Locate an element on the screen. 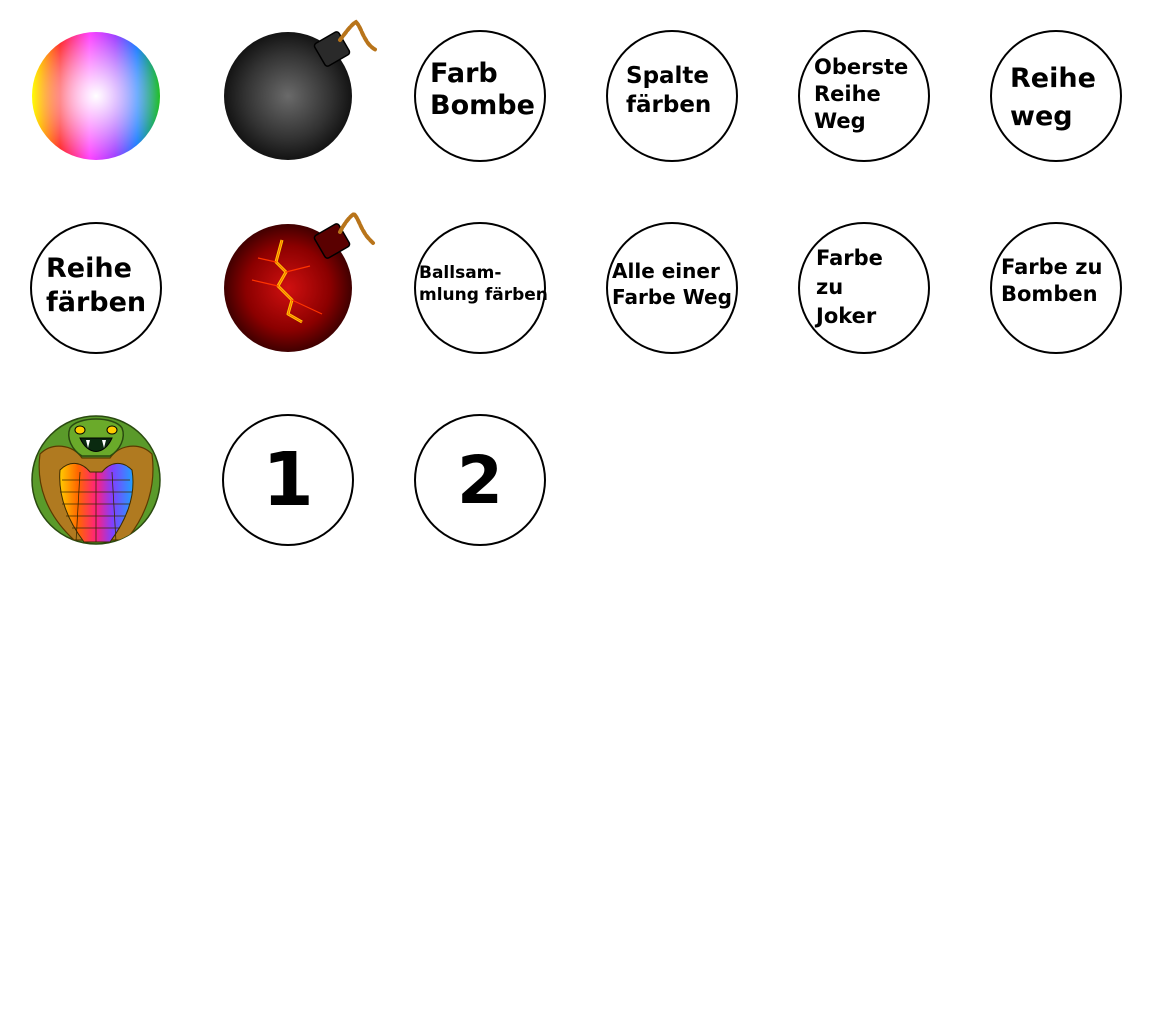  ballsammlung-faerben-tile: Ballsam- mlung färben is located at coordinates (481, 288).